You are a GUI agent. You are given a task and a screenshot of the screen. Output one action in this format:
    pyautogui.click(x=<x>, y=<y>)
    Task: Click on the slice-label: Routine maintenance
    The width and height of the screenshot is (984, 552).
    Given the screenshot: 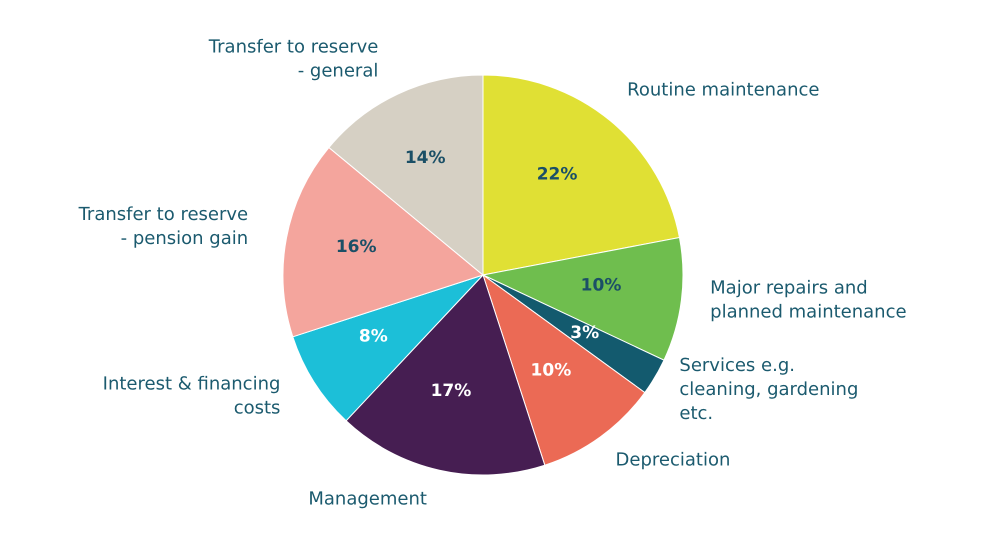 What is the action you would take?
    pyautogui.click(x=723, y=89)
    